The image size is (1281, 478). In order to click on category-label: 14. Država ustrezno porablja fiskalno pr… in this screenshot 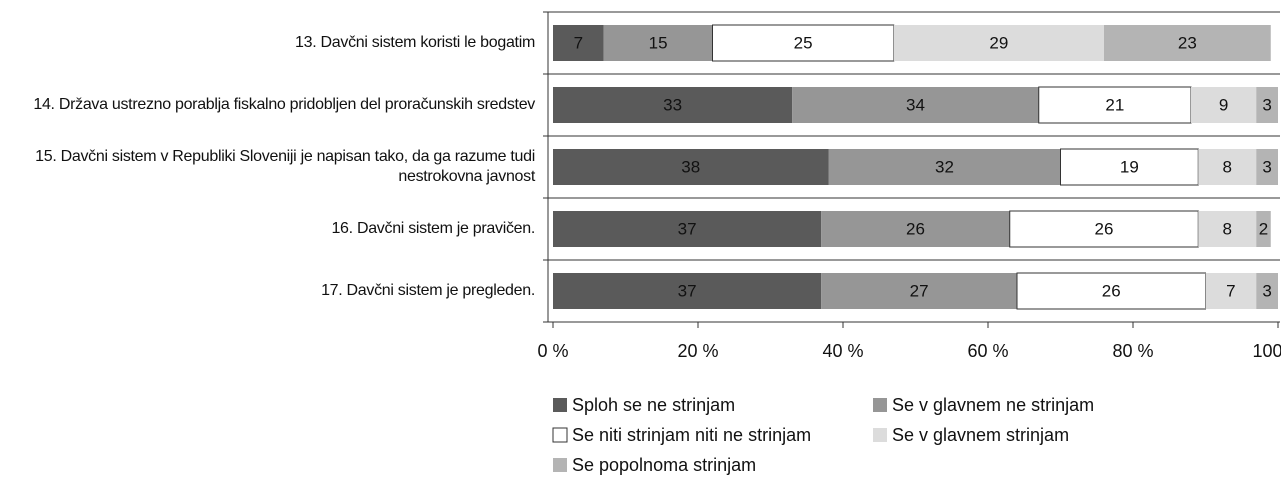, I will do `click(284, 104)`.